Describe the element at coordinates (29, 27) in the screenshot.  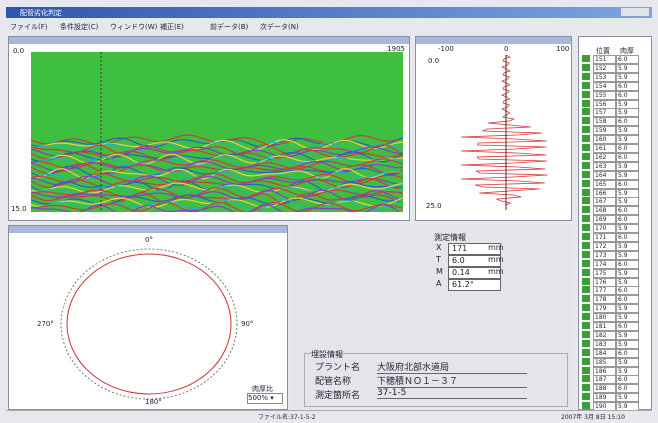
I see `menu-item: ファイル(F)` at that location.